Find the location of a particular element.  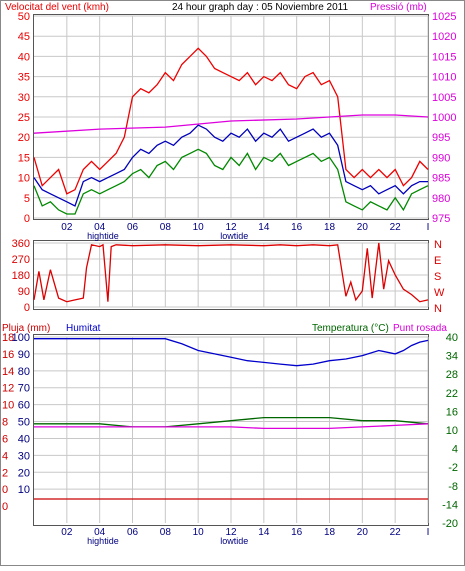

wind-left-tick-label: 20 is located at coordinates (24, 138).